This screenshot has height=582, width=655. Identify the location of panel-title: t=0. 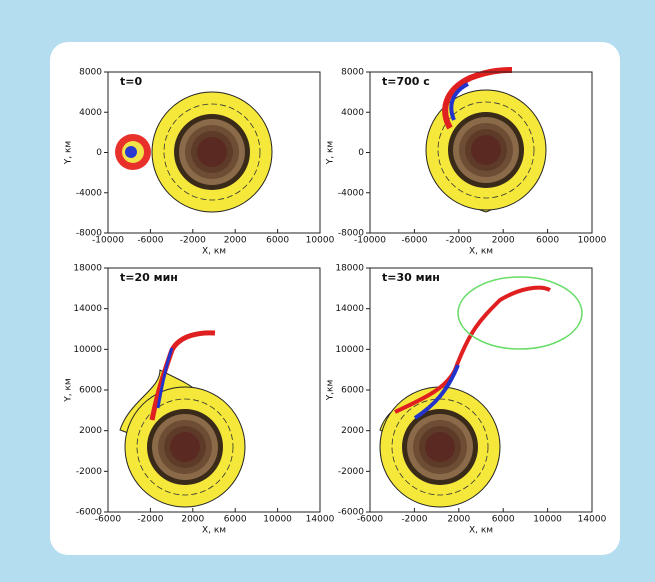
(131, 81).